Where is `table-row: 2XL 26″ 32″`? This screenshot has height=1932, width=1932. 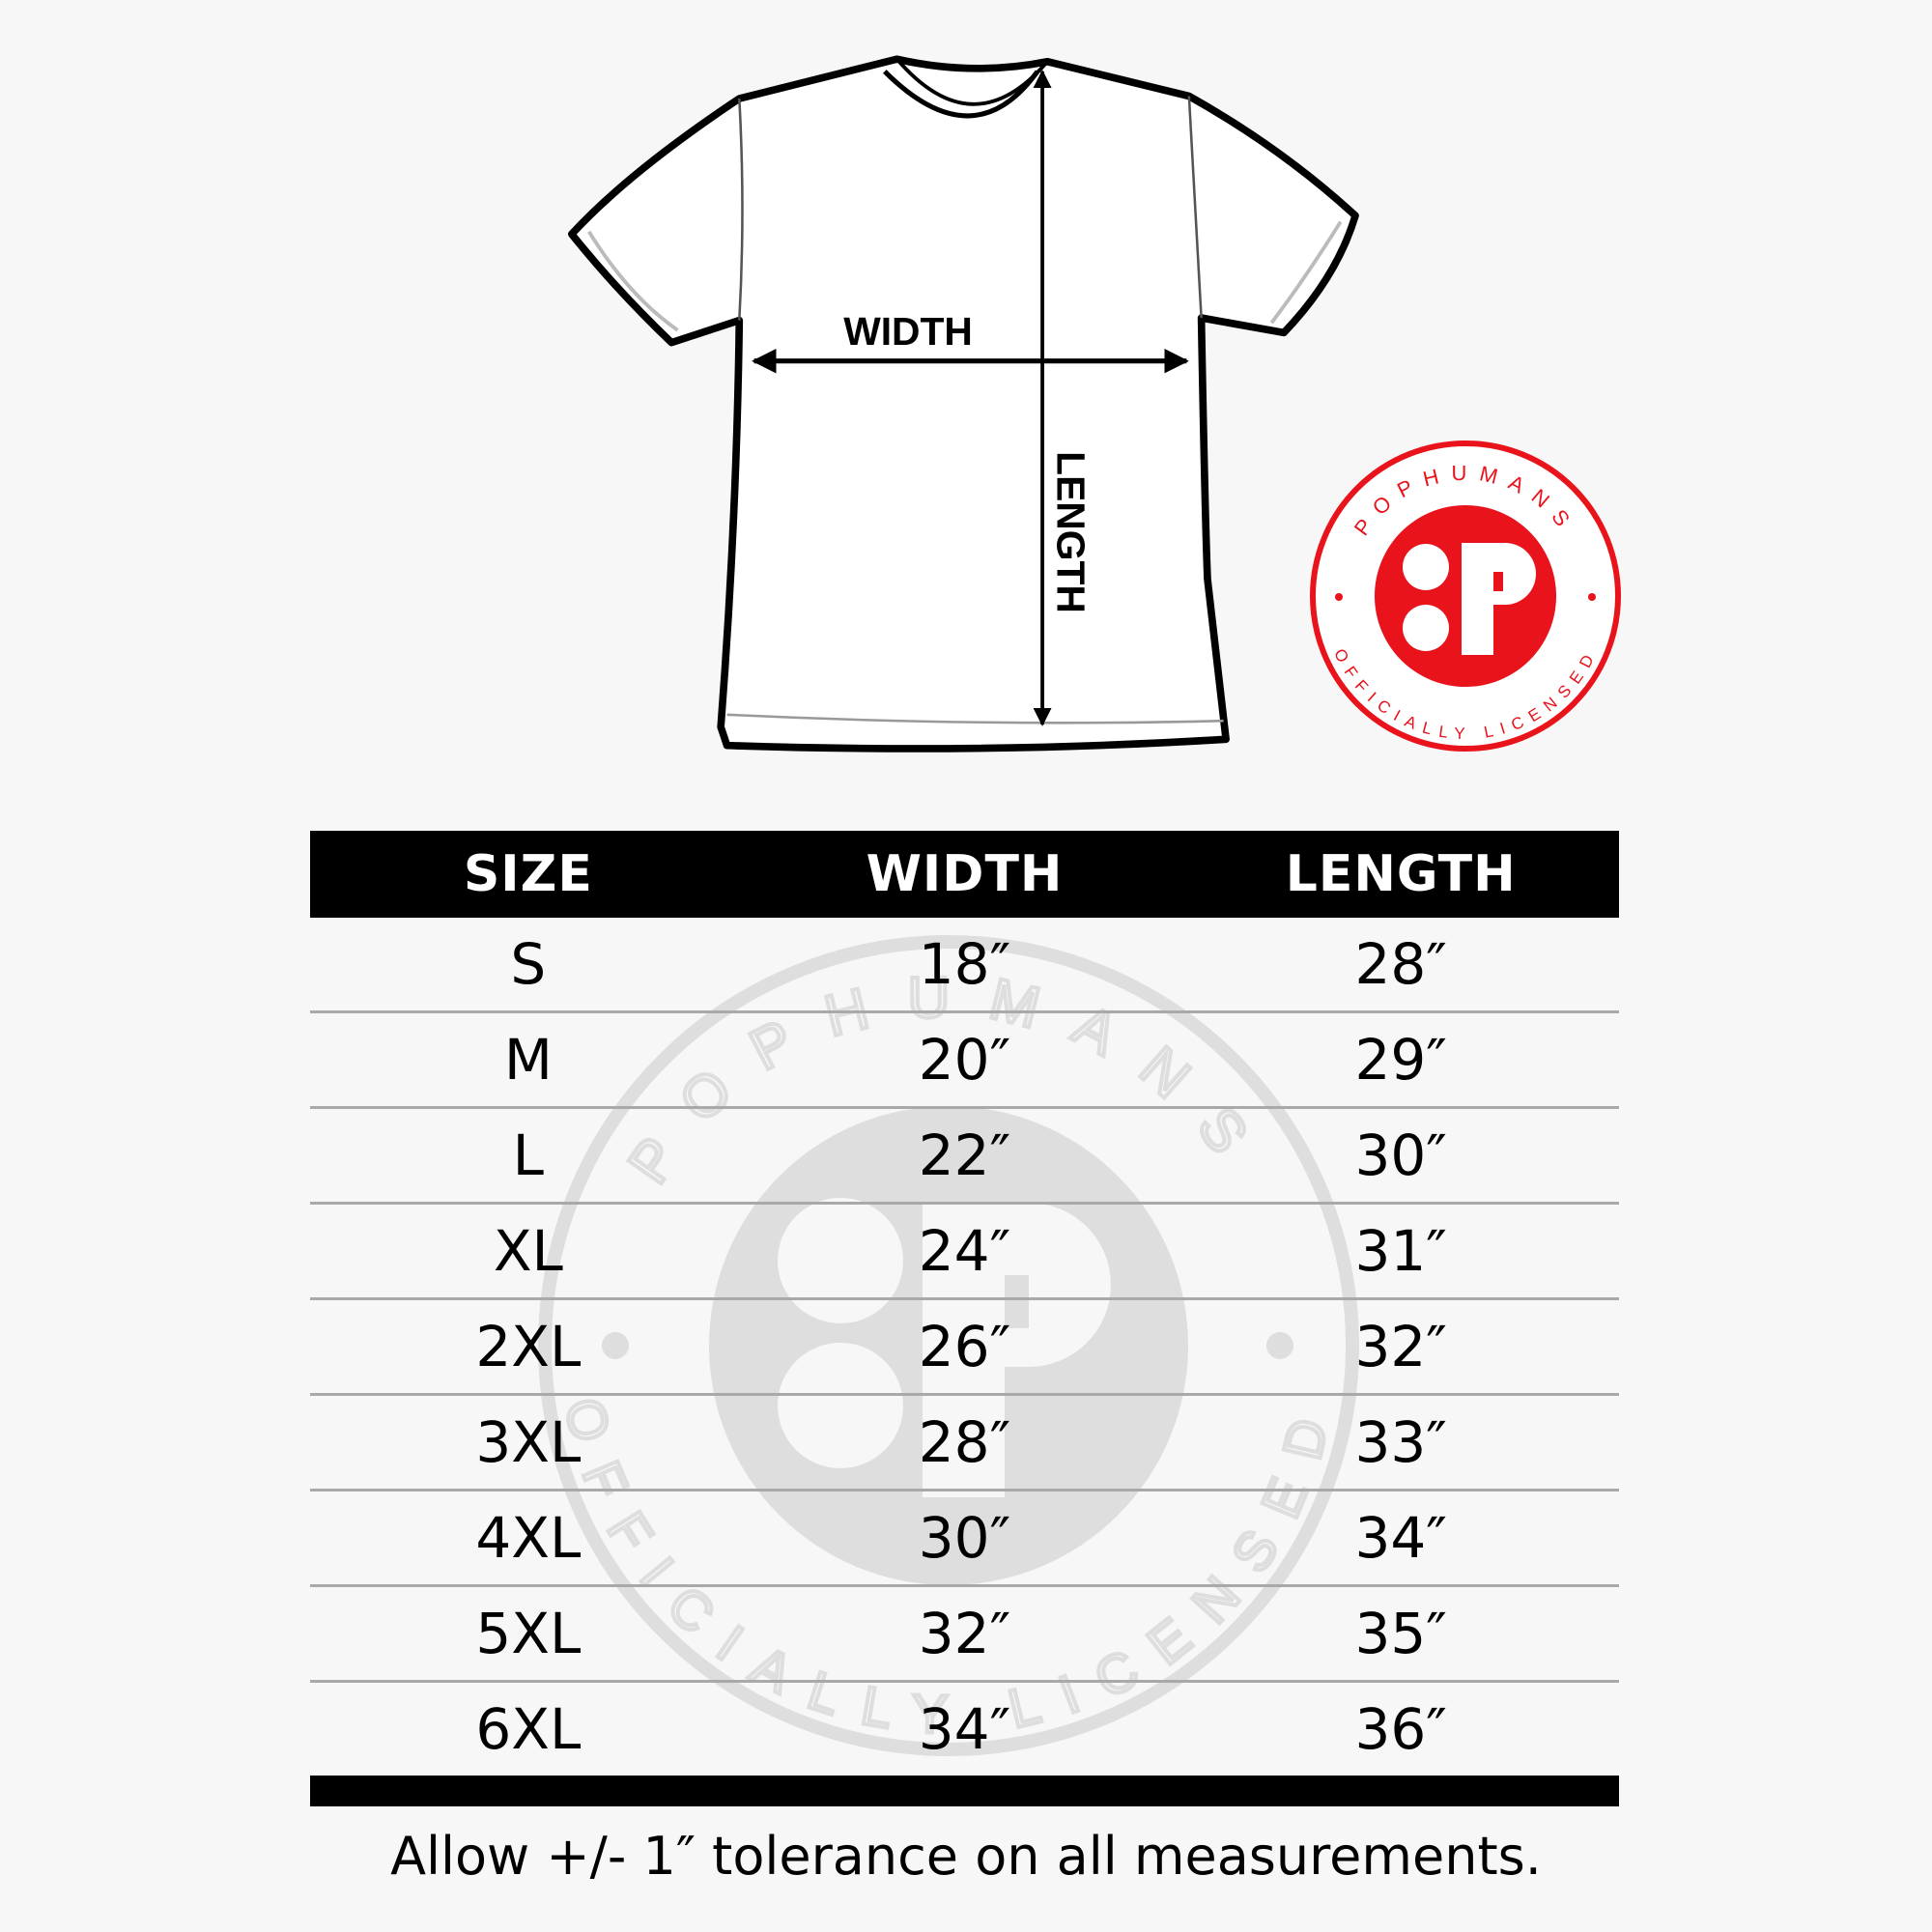 table-row: 2XL 26″ 32″ is located at coordinates (964, 1348).